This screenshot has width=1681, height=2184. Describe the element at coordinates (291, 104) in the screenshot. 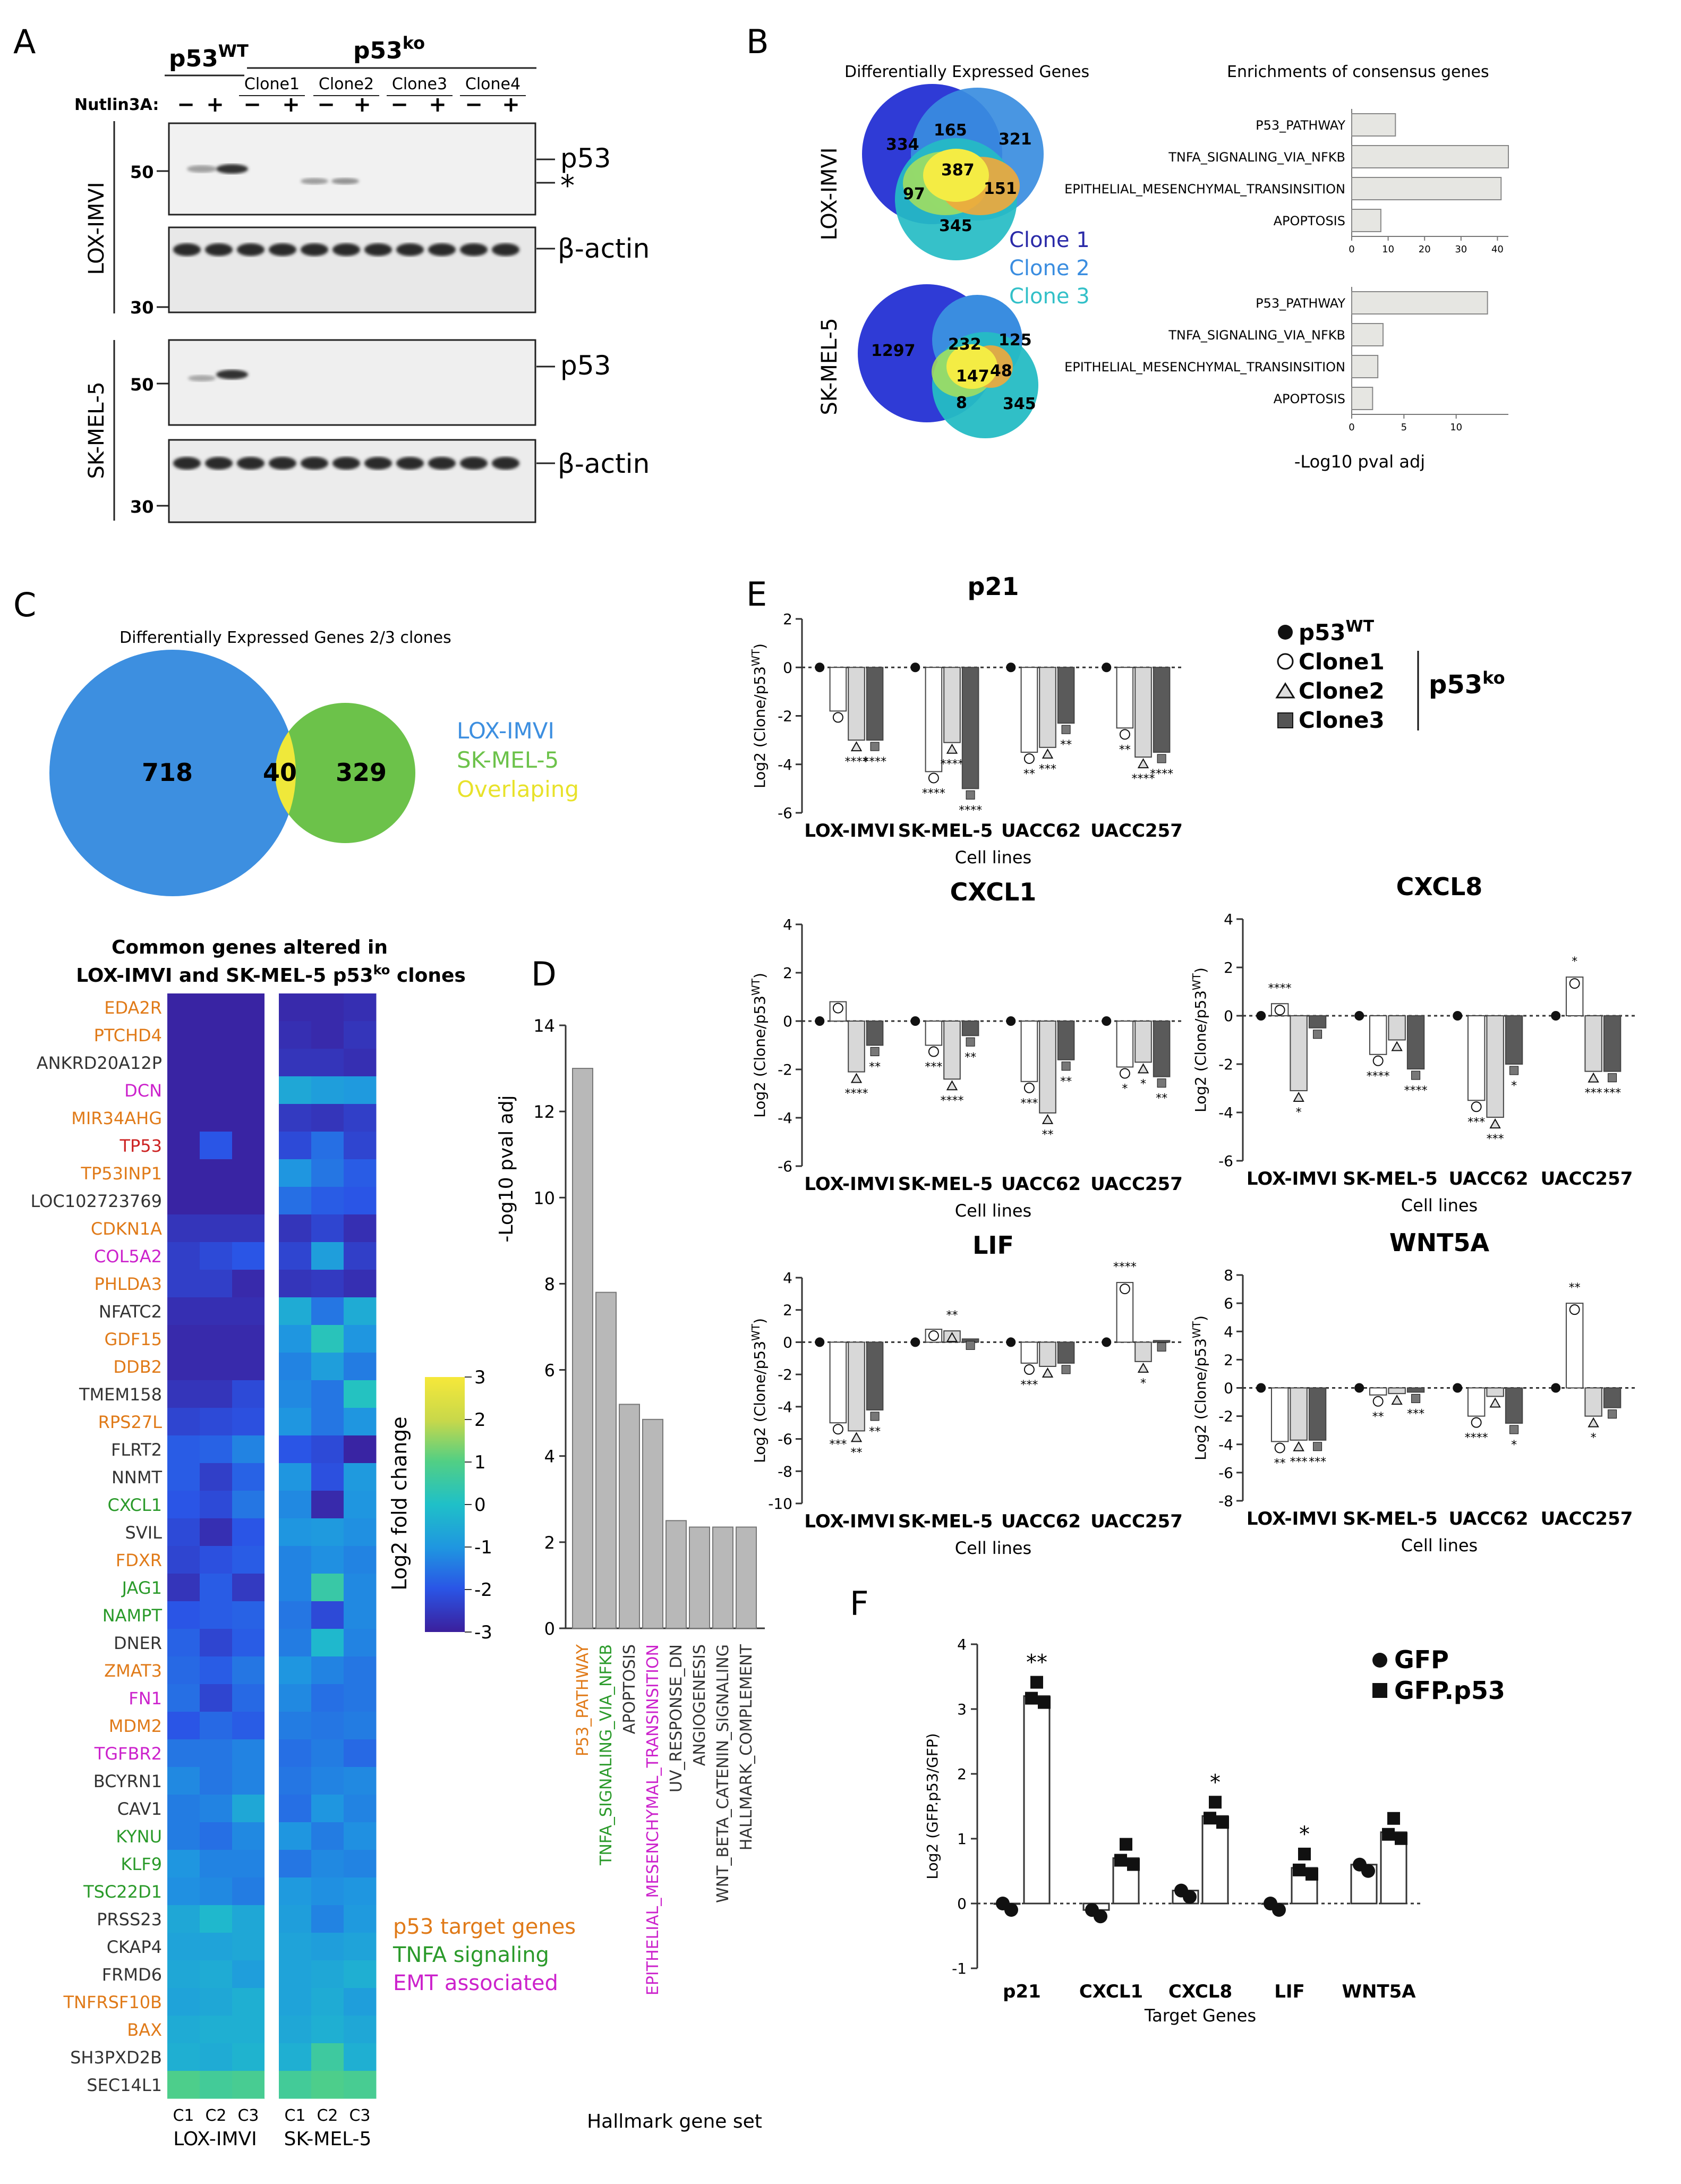

I see `nutlin-sign: +` at that location.